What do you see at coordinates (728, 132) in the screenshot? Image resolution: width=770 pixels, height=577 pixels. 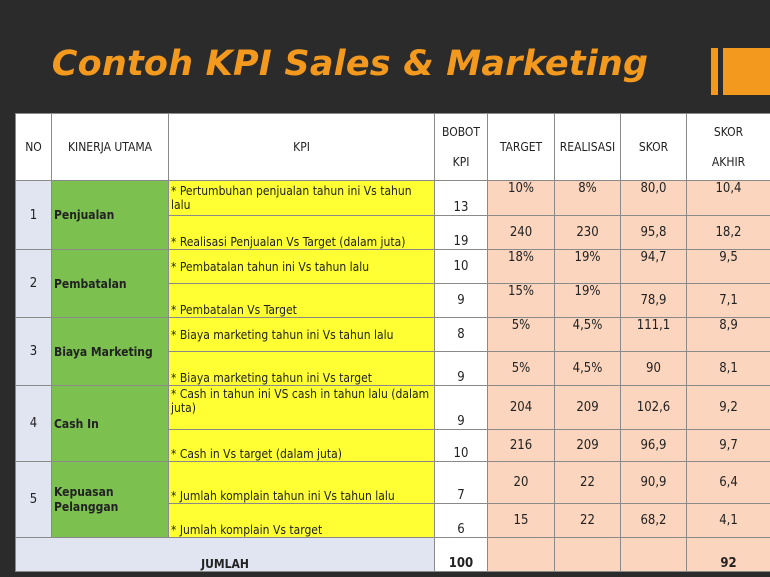 I see `header-skor-akhir-line1: SKOR` at bounding box center [728, 132].